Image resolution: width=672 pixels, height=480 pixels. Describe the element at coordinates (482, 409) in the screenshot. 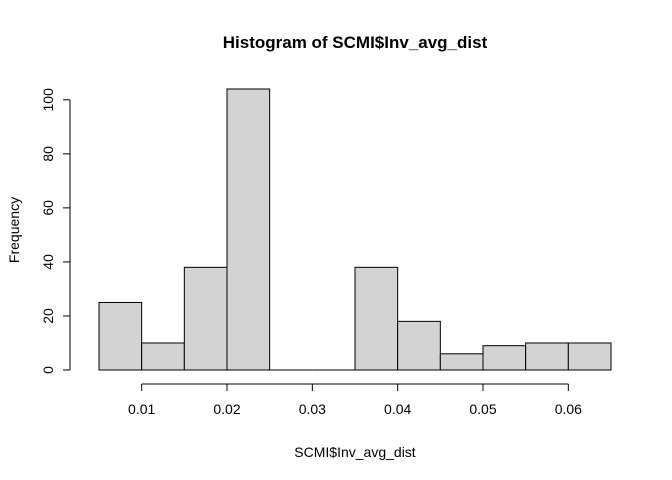

I see `x-tick-label: 0.05` at that location.